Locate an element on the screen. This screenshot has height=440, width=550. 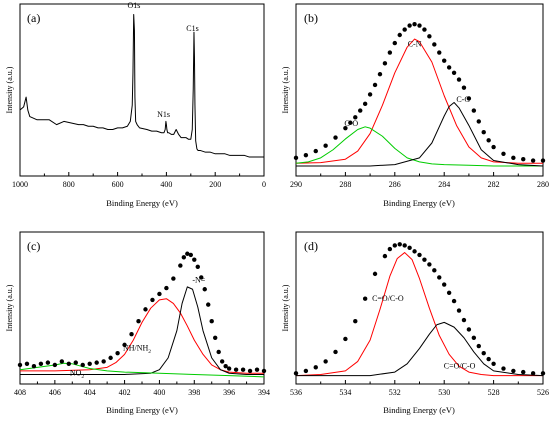
panel-a-series-0-line is located at coordinates (141, 85).